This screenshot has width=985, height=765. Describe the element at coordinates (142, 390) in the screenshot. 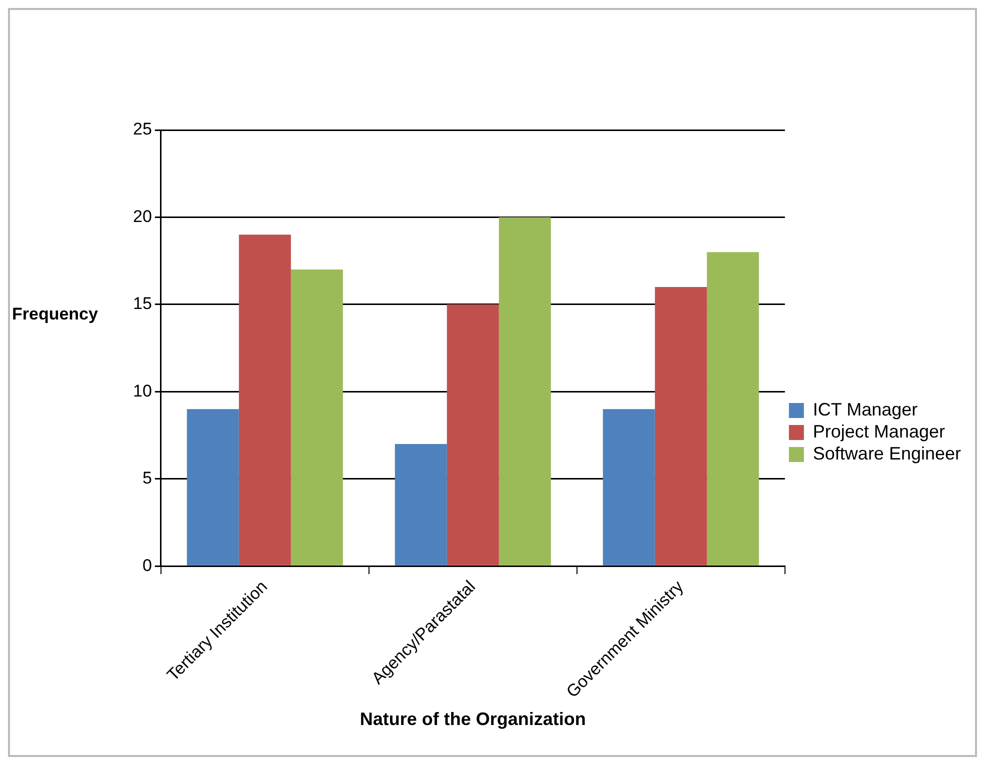

I see `y-tick-label: 10` at that location.